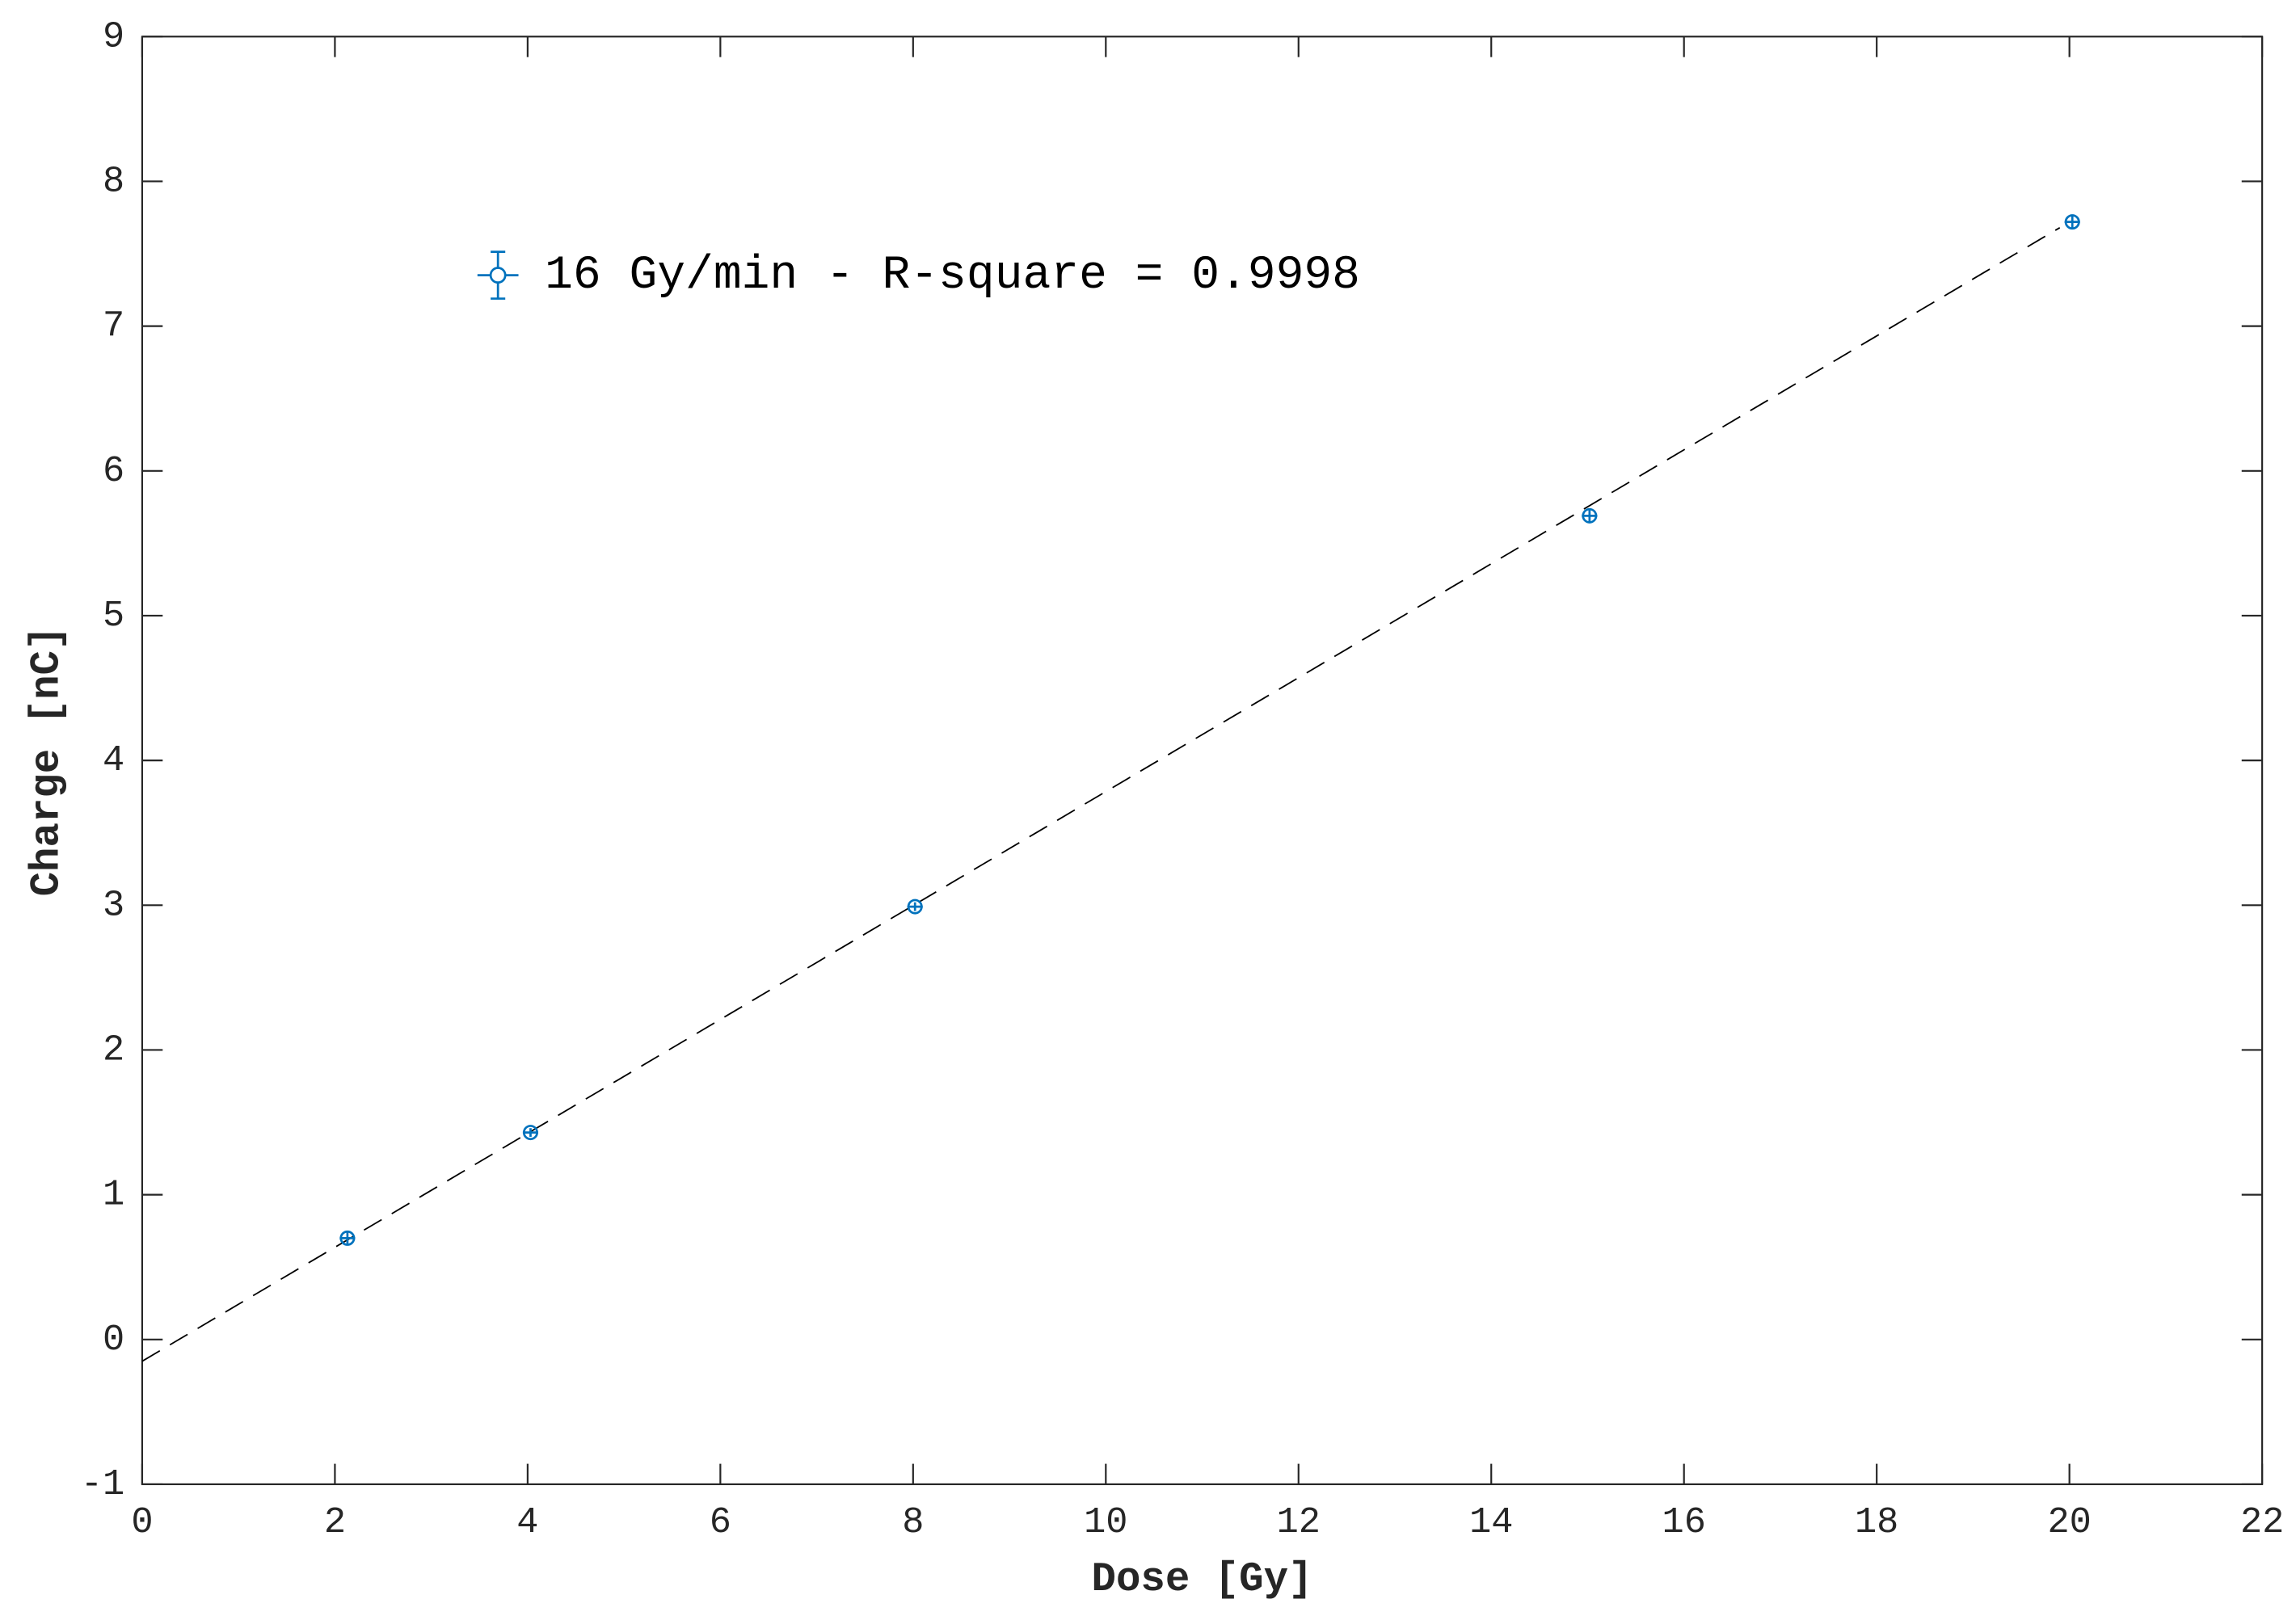 The image size is (2296, 1616). What do you see at coordinates (335, 1522) in the screenshot?
I see `x-tick-label: 2` at bounding box center [335, 1522].